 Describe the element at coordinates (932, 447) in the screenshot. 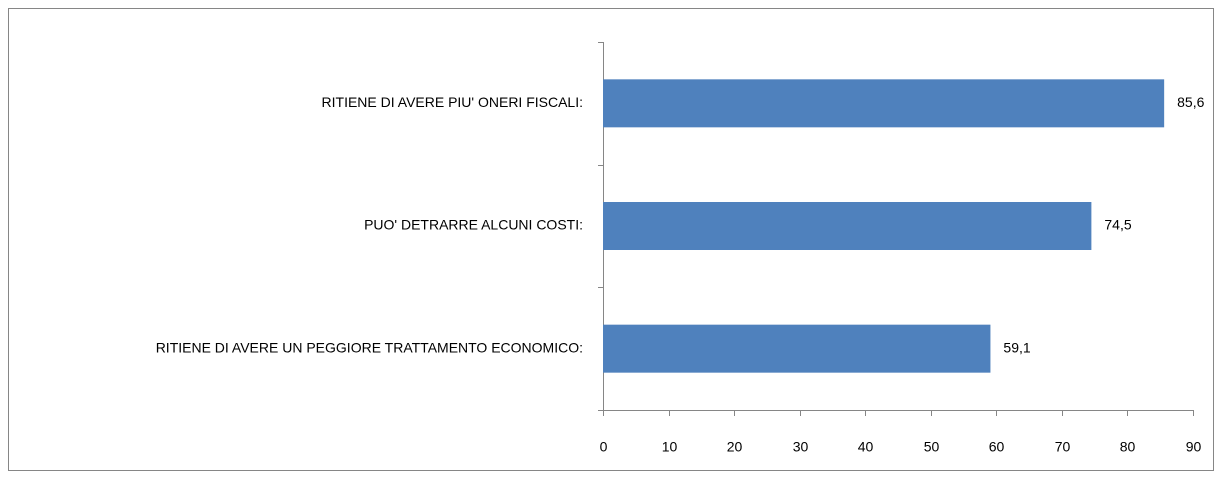

I see `x-tick-label: 50` at that location.